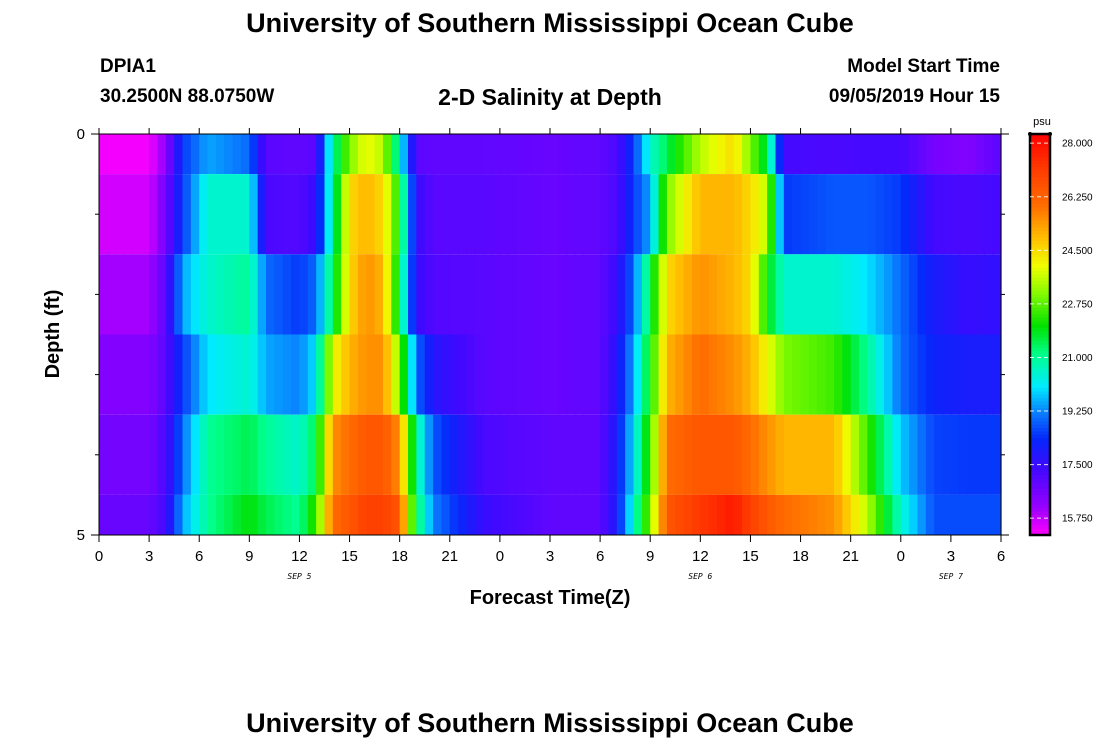 Image resolution: width=1100 pixels, height=750 pixels. What do you see at coordinates (1077, 519) in the screenshot?
I see `colorbar-tick-label: 15.750` at bounding box center [1077, 519].